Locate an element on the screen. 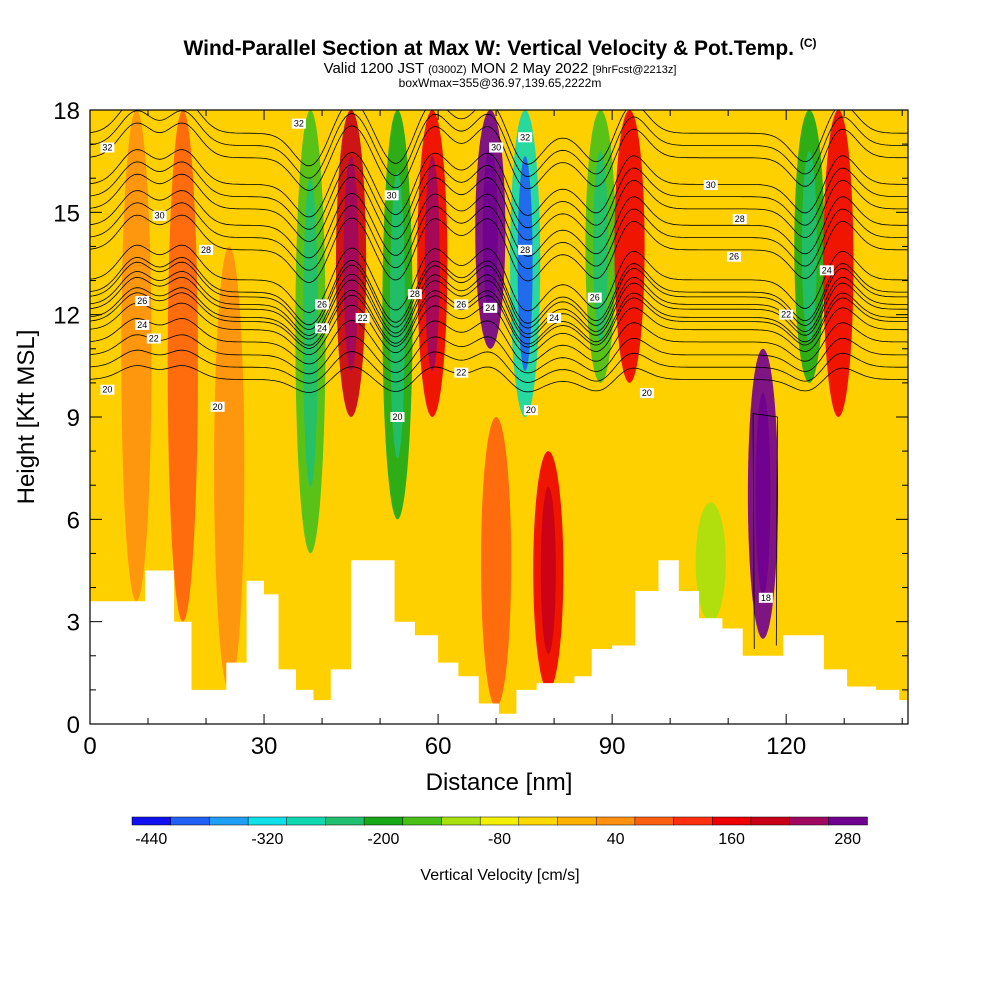  colorbar: -440 -320 -200 -80 40 160 280 is located at coordinates (499, 832).